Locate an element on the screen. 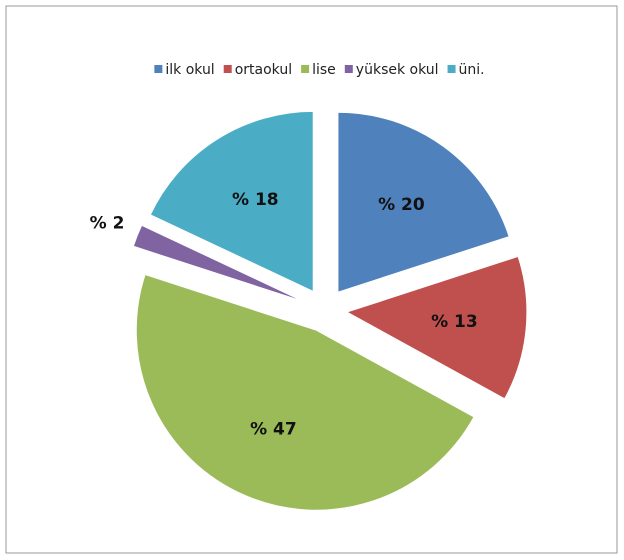  data-label: % 2 is located at coordinates (107, 224).